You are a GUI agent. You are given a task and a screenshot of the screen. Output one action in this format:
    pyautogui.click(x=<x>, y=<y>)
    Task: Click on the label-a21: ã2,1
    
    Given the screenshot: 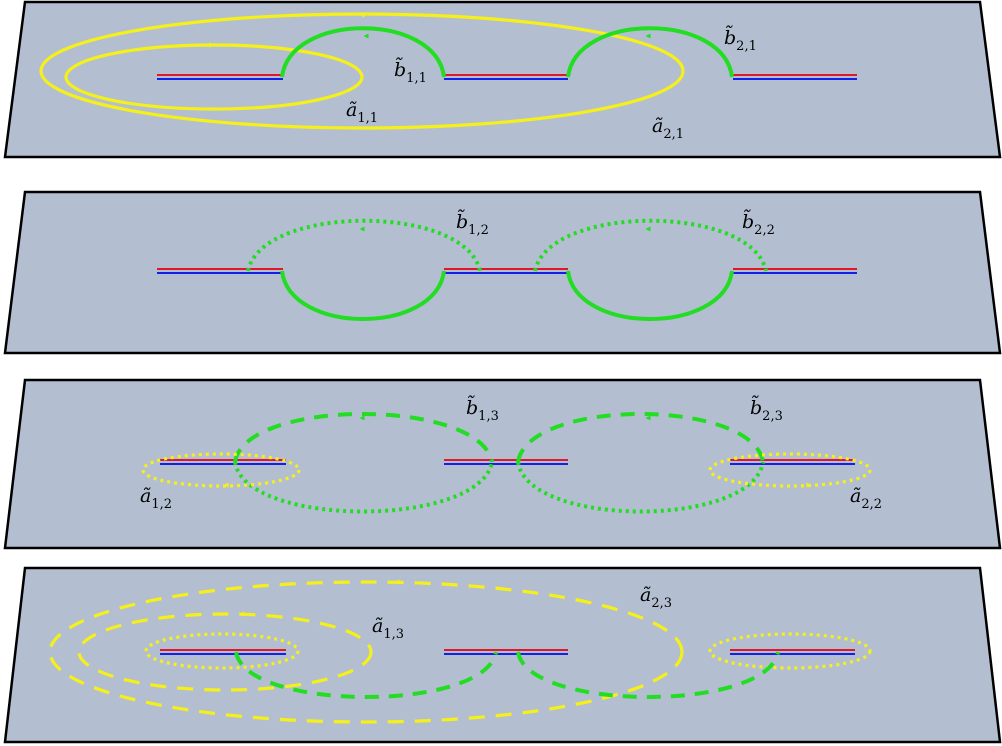 What is the action you would take?
    pyautogui.click(x=668, y=128)
    